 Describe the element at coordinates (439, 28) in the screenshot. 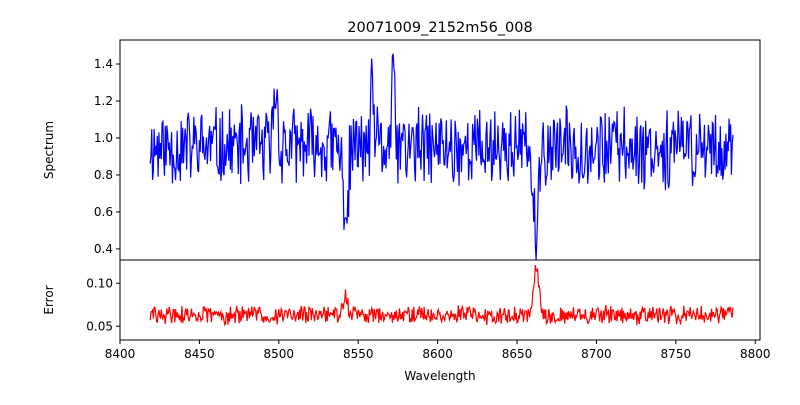

I see `chart-title: 20071009_2152m56_008` at that location.